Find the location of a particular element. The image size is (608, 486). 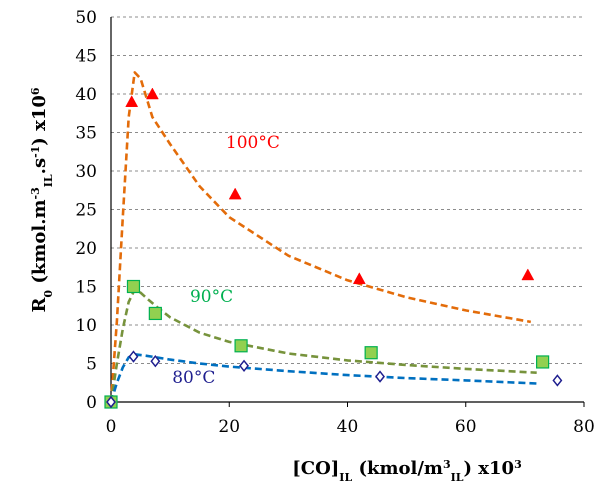

y-tick-label: 0 is located at coordinates (91, 403).